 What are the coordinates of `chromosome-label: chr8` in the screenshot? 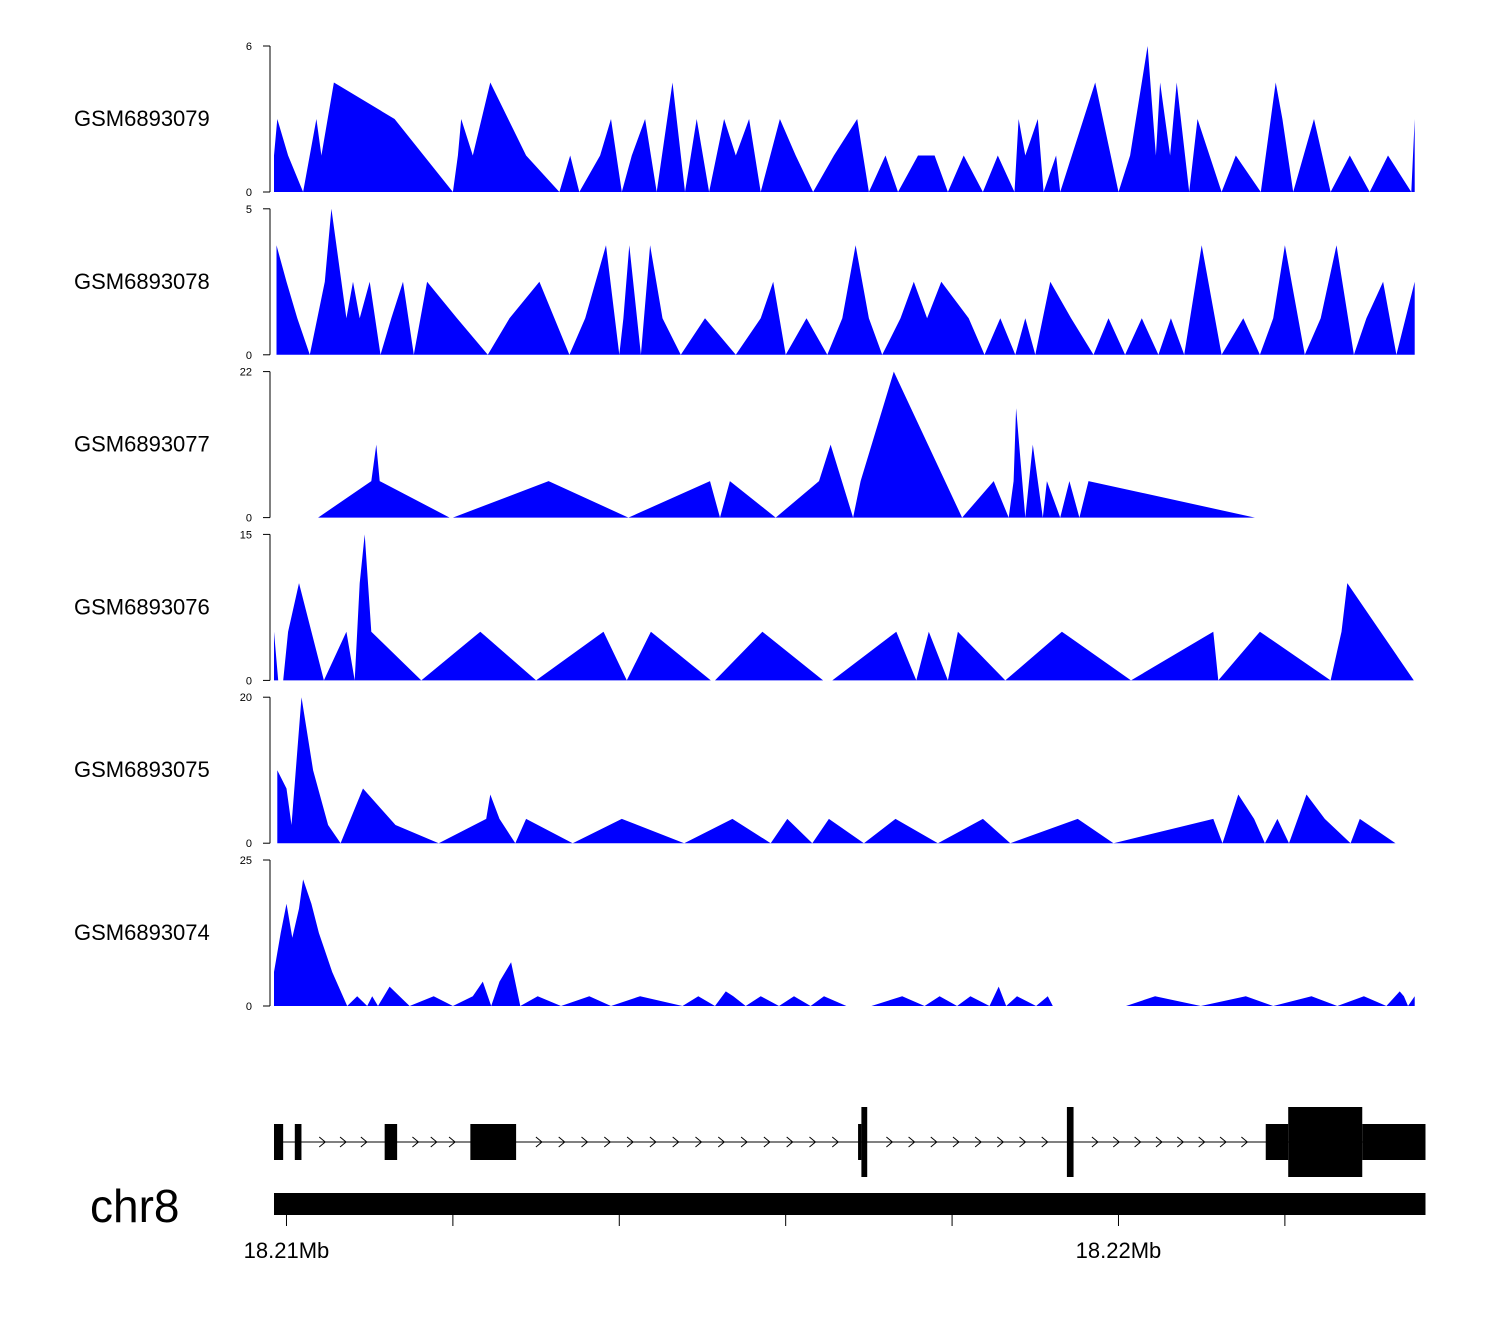 It's located at (134, 1206).